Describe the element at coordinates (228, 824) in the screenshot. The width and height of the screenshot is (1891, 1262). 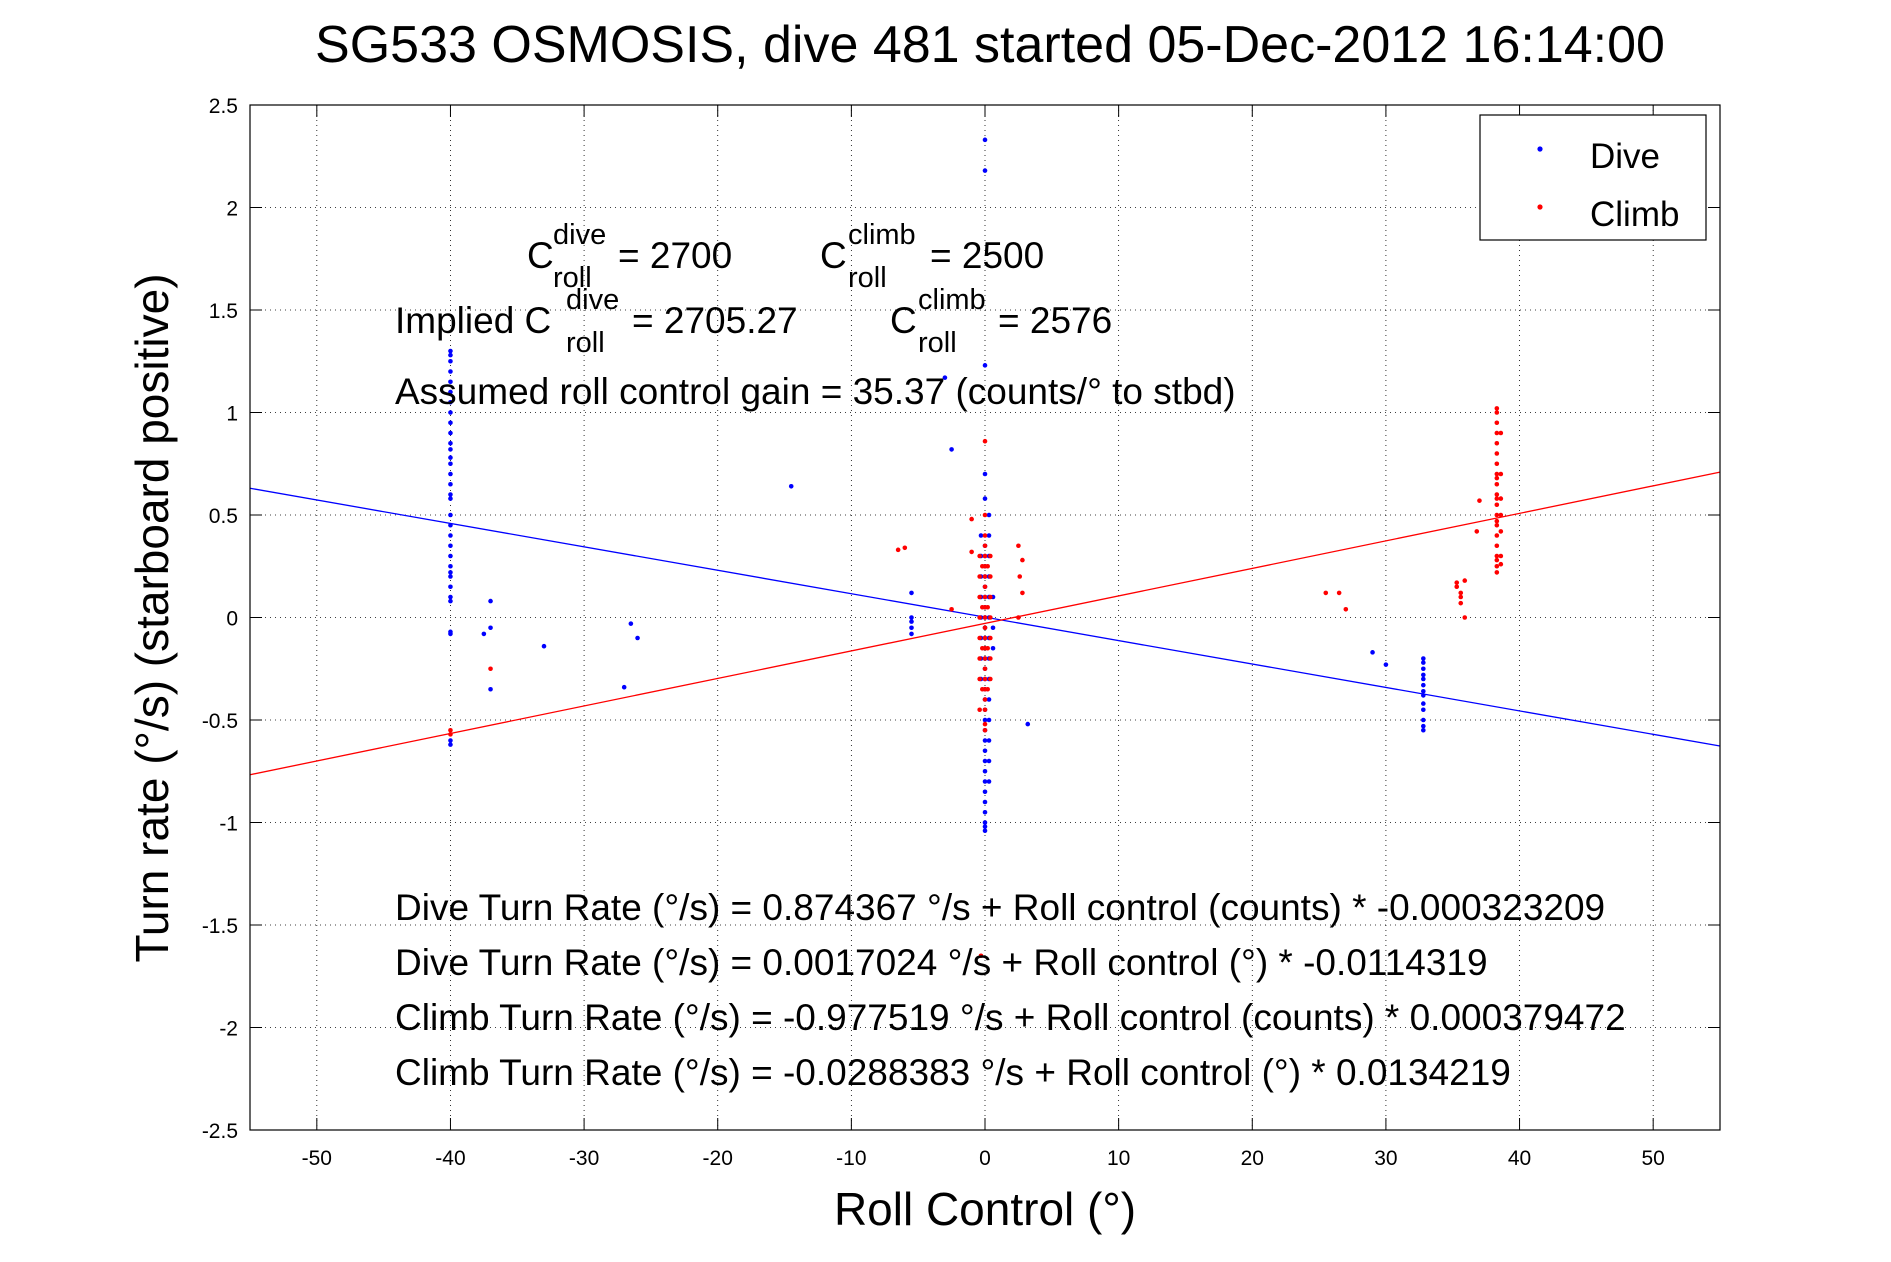
I see `y-tick-label: -1` at that location.